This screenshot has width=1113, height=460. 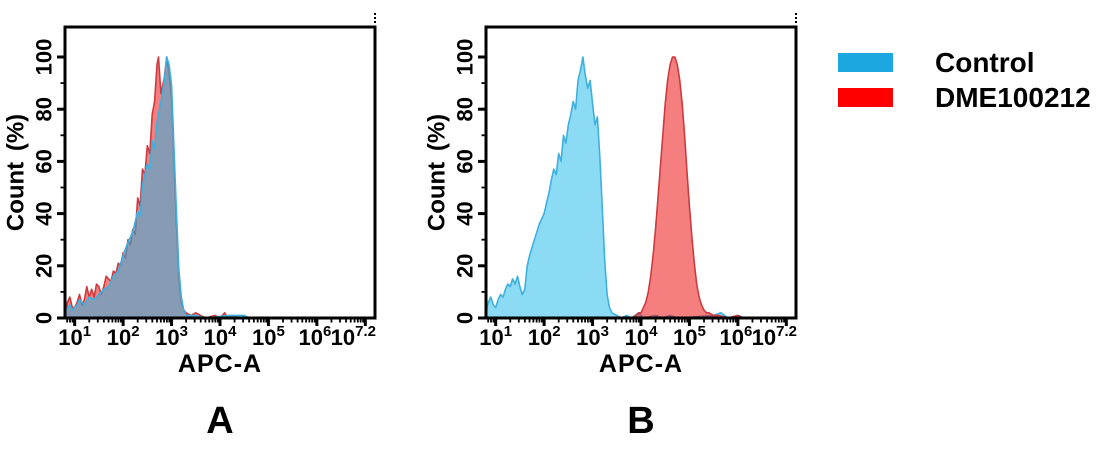 I want to click on panel-label-b: B, so click(x=641, y=421).